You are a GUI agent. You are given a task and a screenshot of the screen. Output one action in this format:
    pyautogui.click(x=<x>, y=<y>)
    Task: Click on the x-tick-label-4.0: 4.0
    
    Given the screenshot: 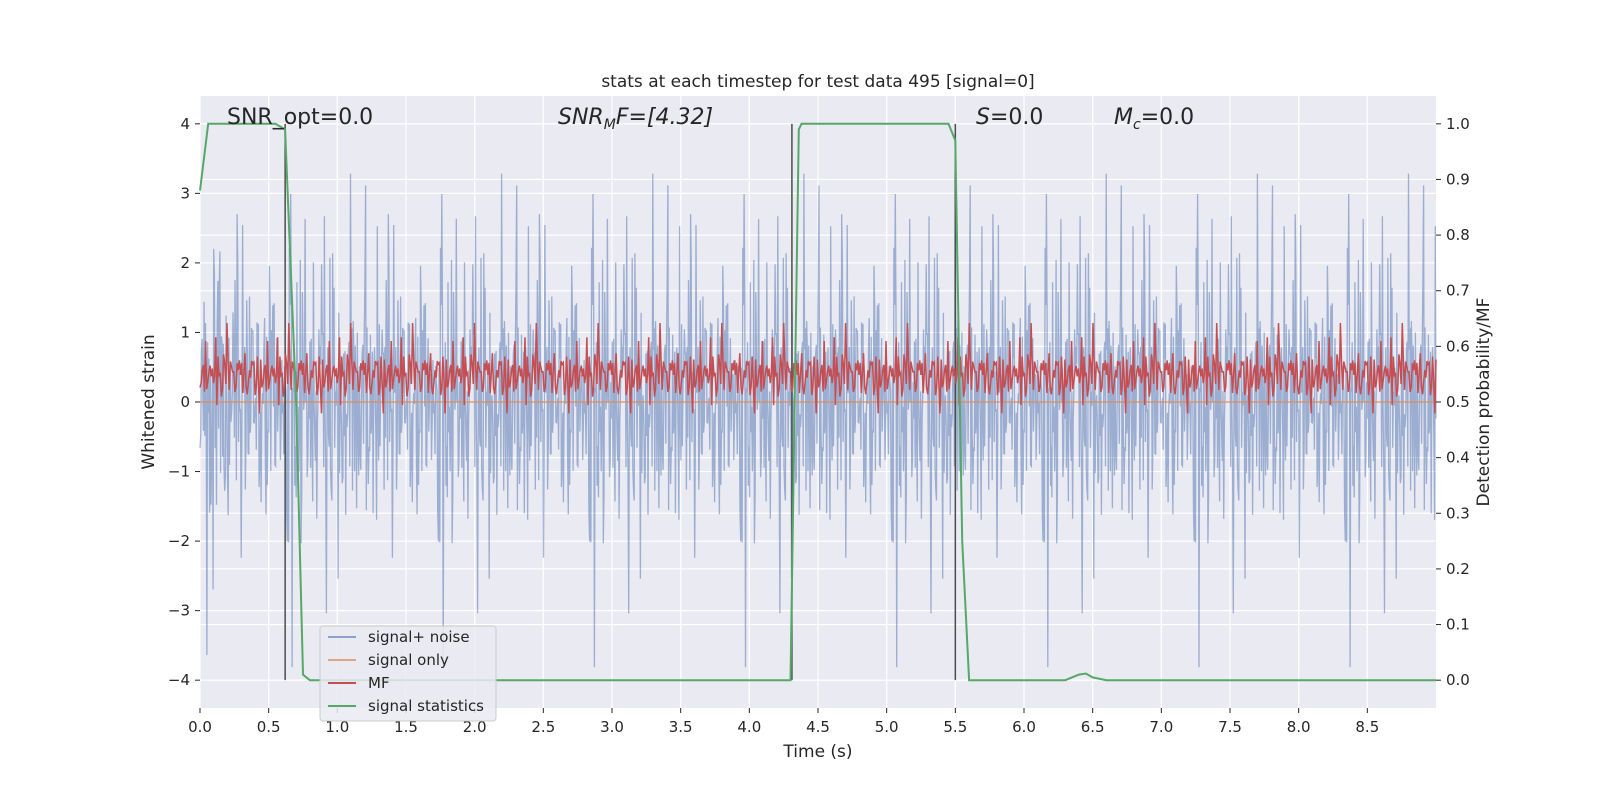 What is the action you would take?
    pyautogui.click(x=749, y=727)
    